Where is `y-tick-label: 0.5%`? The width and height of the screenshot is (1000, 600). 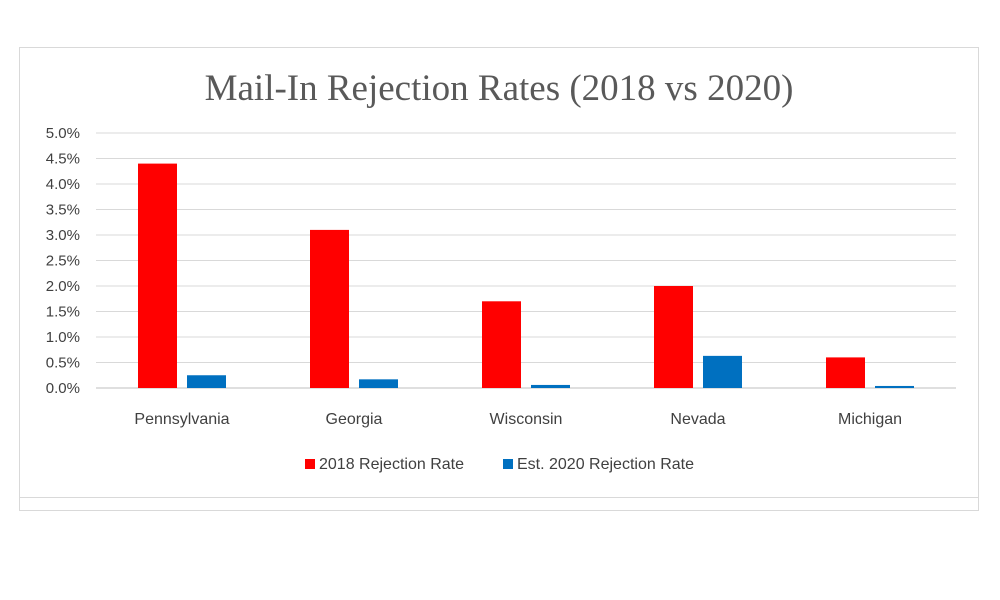
y-tick-label: 0.5% is located at coordinates (63, 363).